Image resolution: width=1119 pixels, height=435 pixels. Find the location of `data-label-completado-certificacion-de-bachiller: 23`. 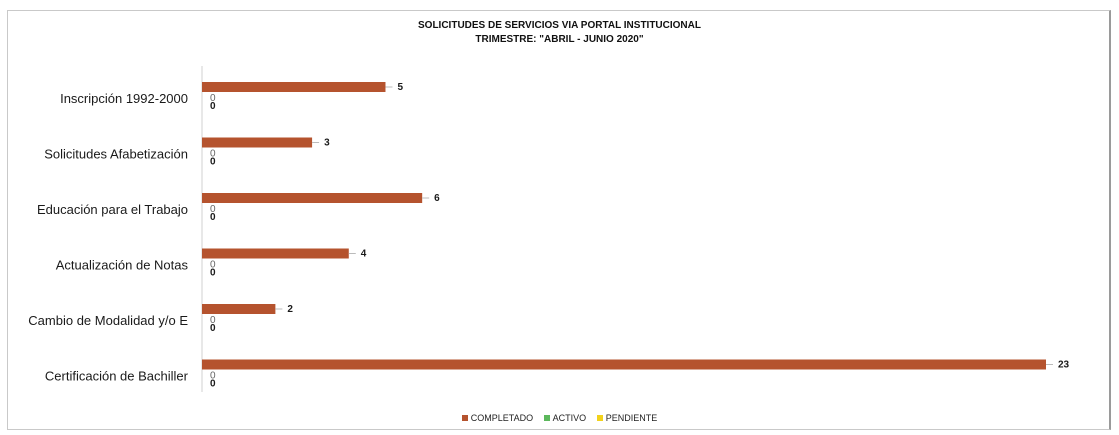

data-label-completado-certificacion-de-bachiller: 23 is located at coordinates (1064, 365).